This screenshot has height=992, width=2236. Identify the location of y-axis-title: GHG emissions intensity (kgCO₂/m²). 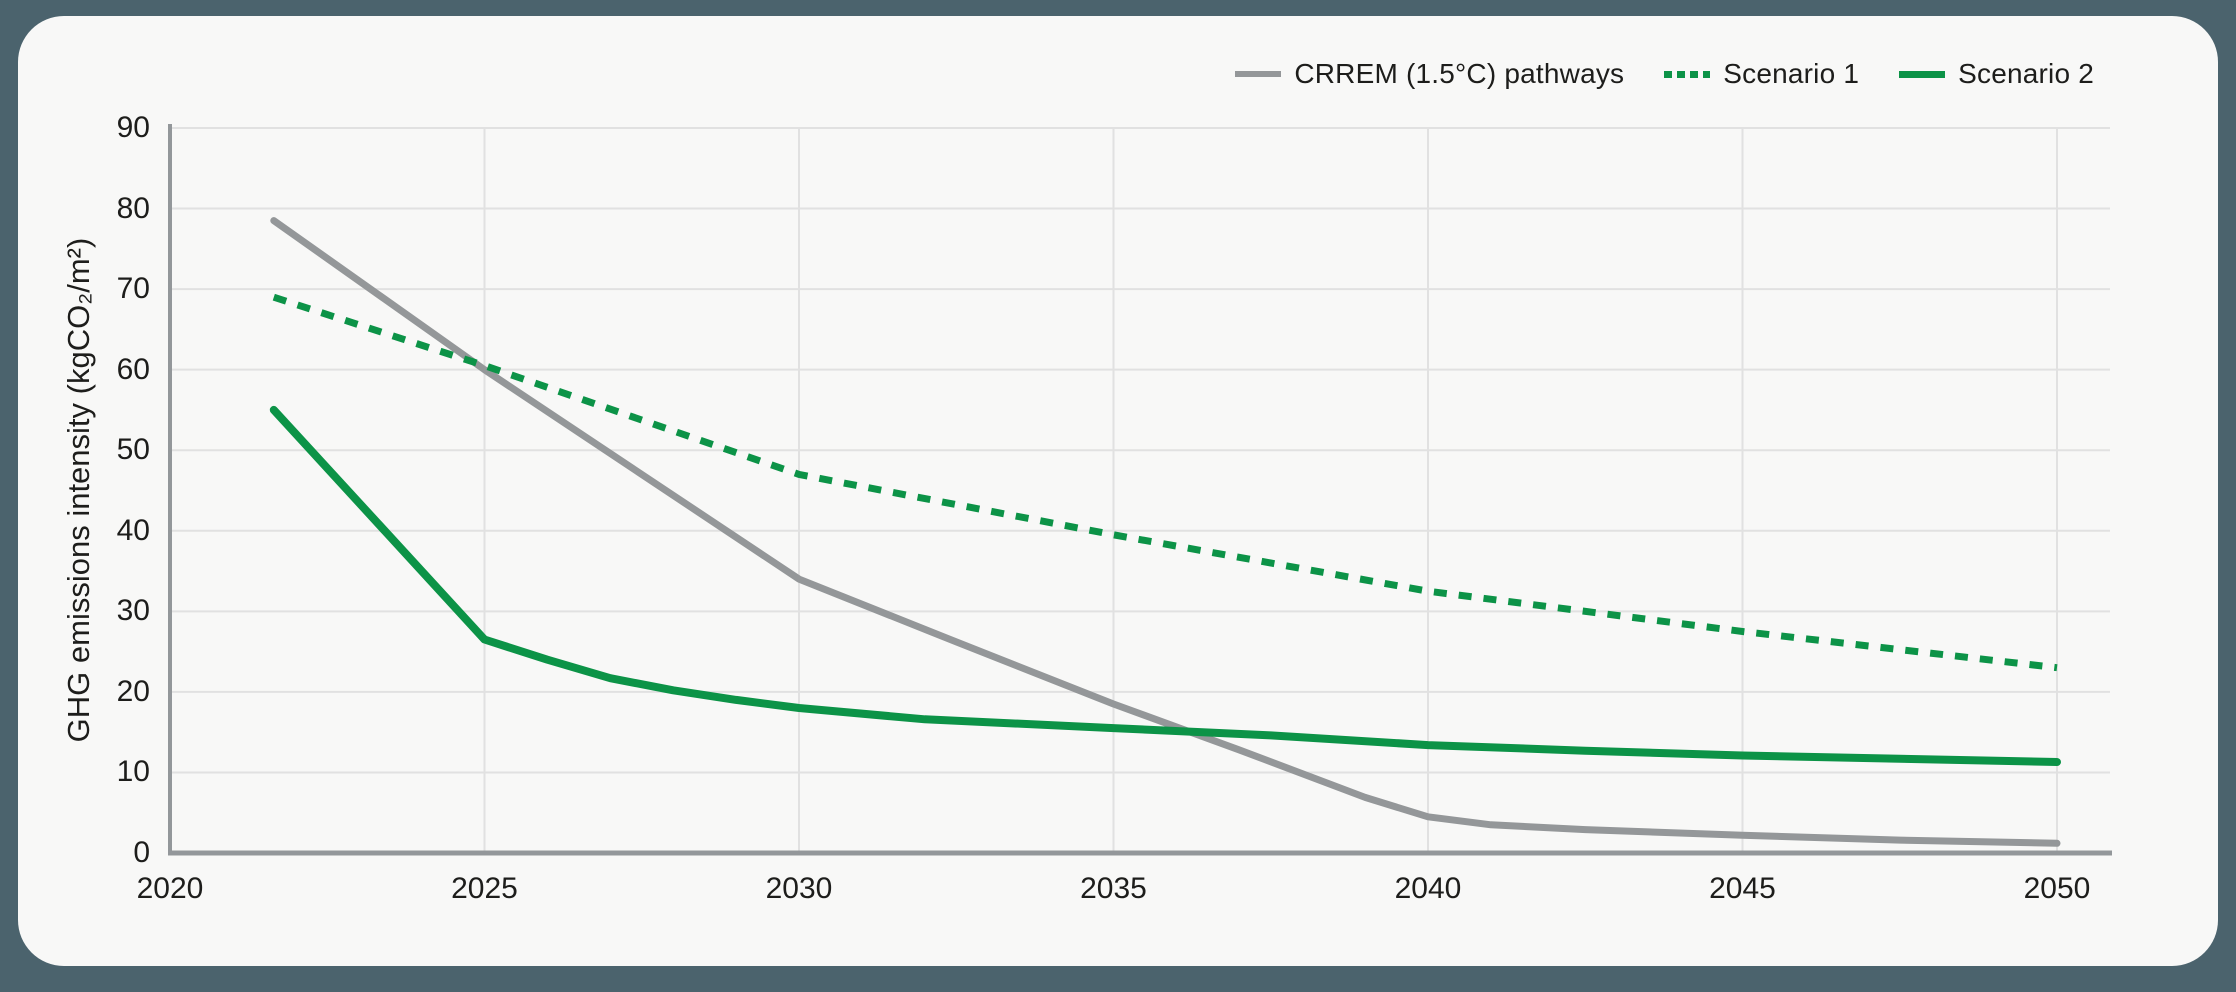
(78, 490).